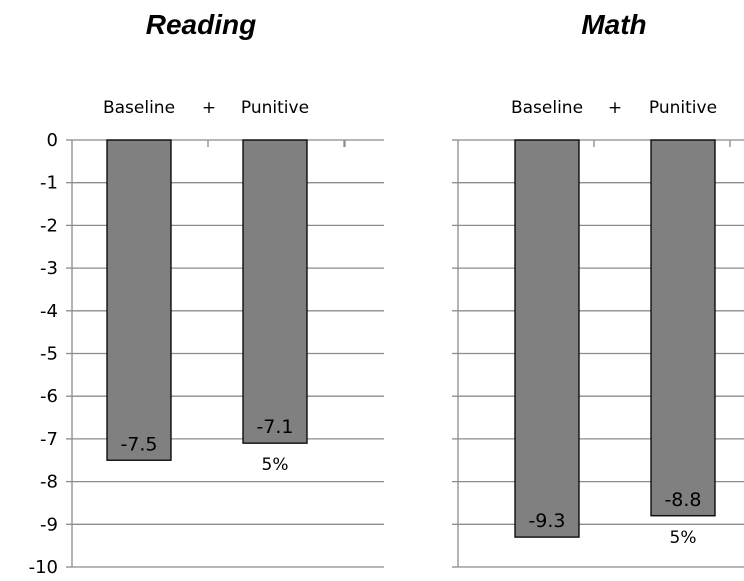  I want to click on reading-bar-punitive, so click(275, 291).